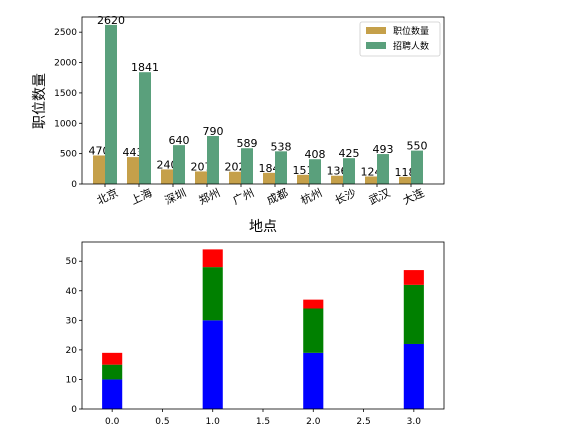 The height and width of the screenshot is (442, 572). Describe the element at coordinates (213, 422) in the screenshot. I see `x-tick-label: 1.0` at that location.